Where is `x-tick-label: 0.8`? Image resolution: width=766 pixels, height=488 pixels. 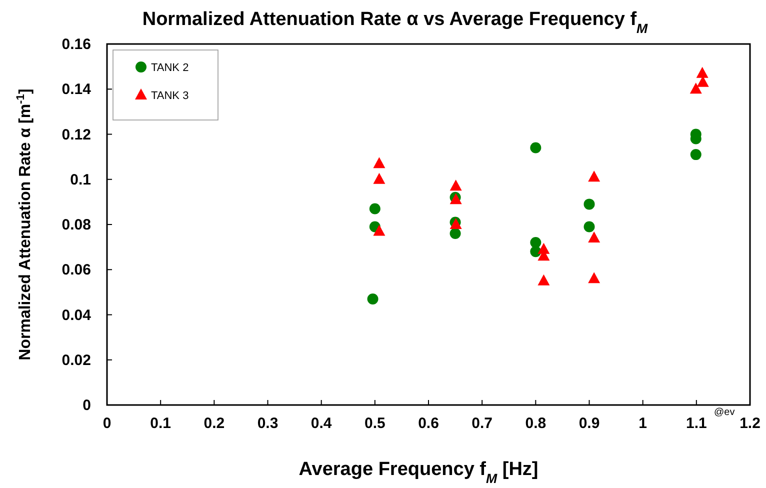
x-tick-label: 0.8 is located at coordinates (535, 423).